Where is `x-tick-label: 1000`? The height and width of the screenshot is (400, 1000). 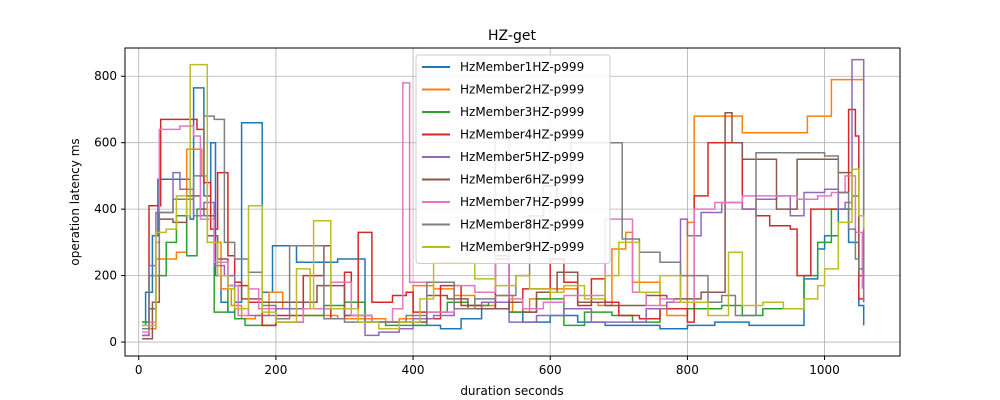
x-tick-label: 1000 is located at coordinates (824, 370).